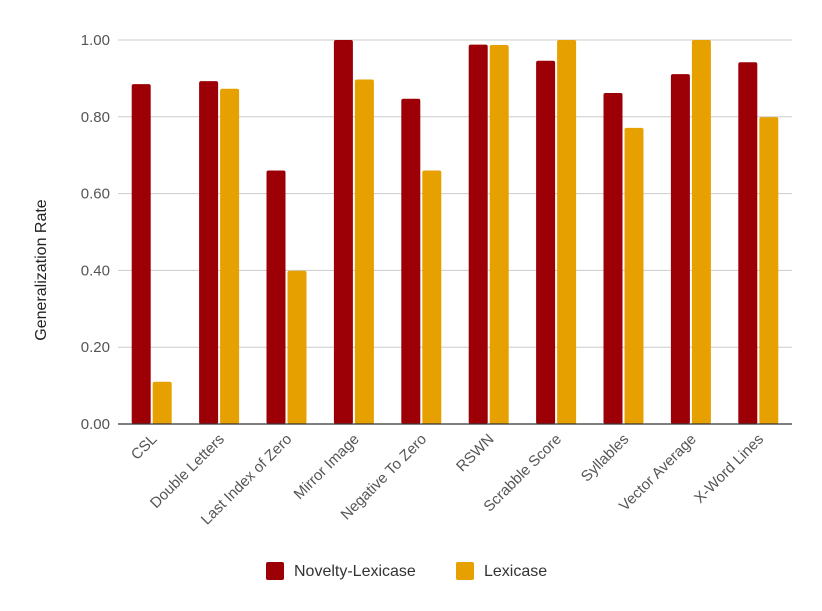  I want to click on y-tick-label: 0.20, so click(95, 347).